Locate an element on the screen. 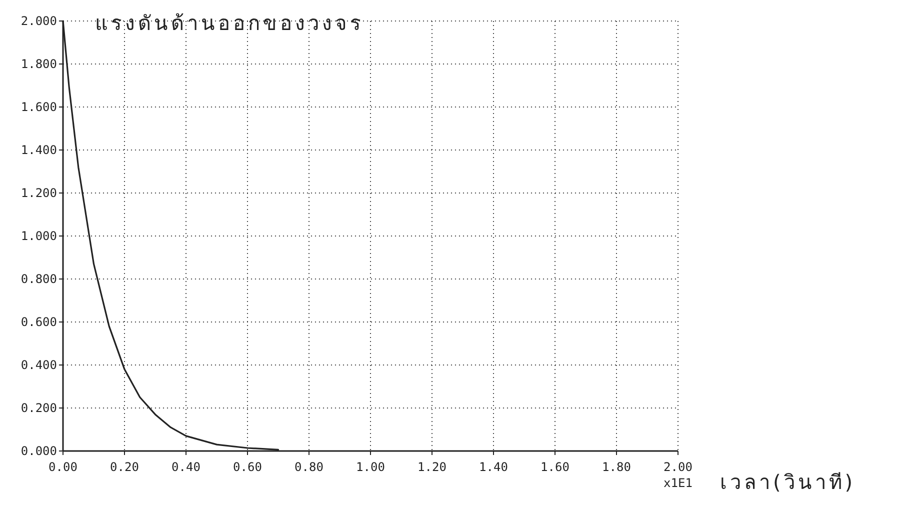 This screenshot has height=514, width=910. x-tick-label: 1.00 is located at coordinates (370, 467).